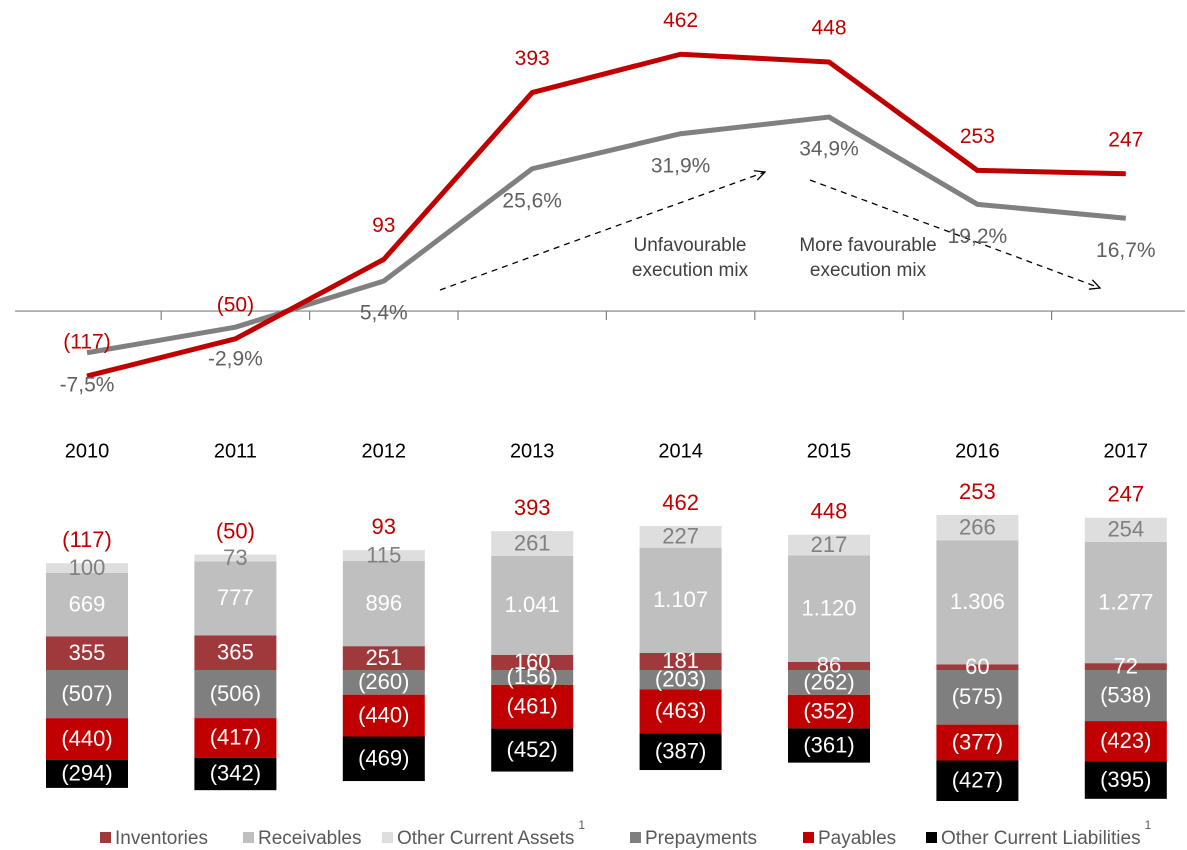 The height and width of the screenshot is (850, 1187). I want to click on data-label: 462, so click(680, 20).